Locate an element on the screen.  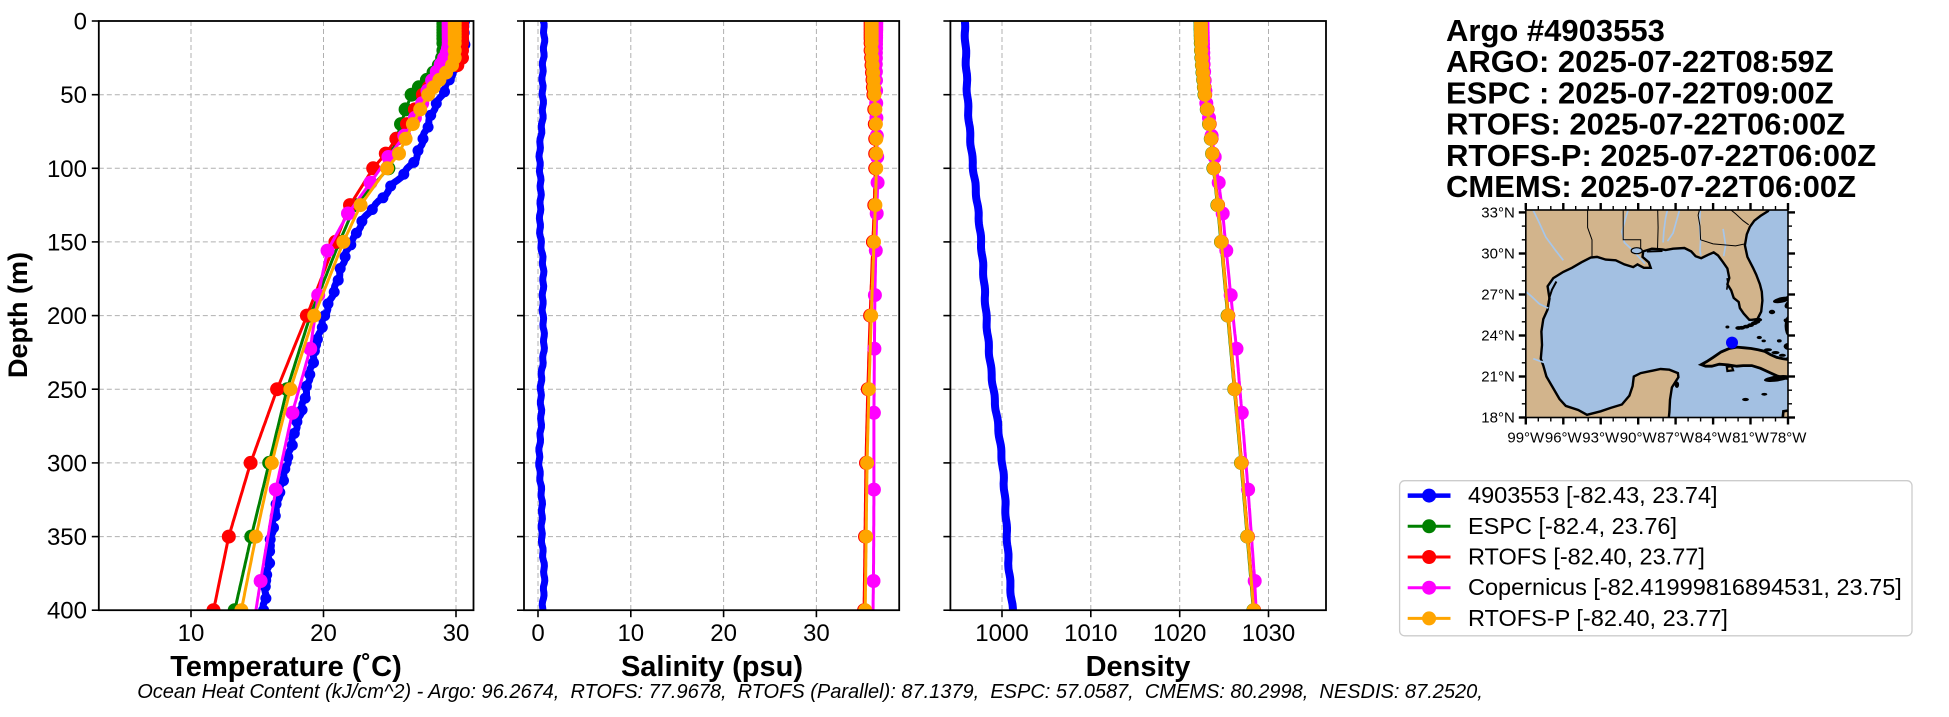
svg-text: RTOFS-P: 2025-07-22T06:00Z is located at coordinates (1661, 155).